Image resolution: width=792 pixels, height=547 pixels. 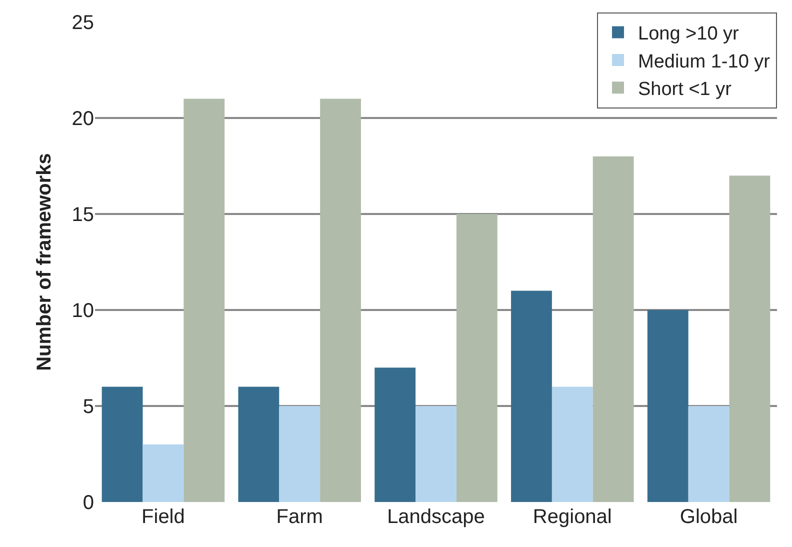 What do you see at coordinates (44, 262) in the screenshot?
I see `y-axis-title: Number of frameworks` at bounding box center [44, 262].